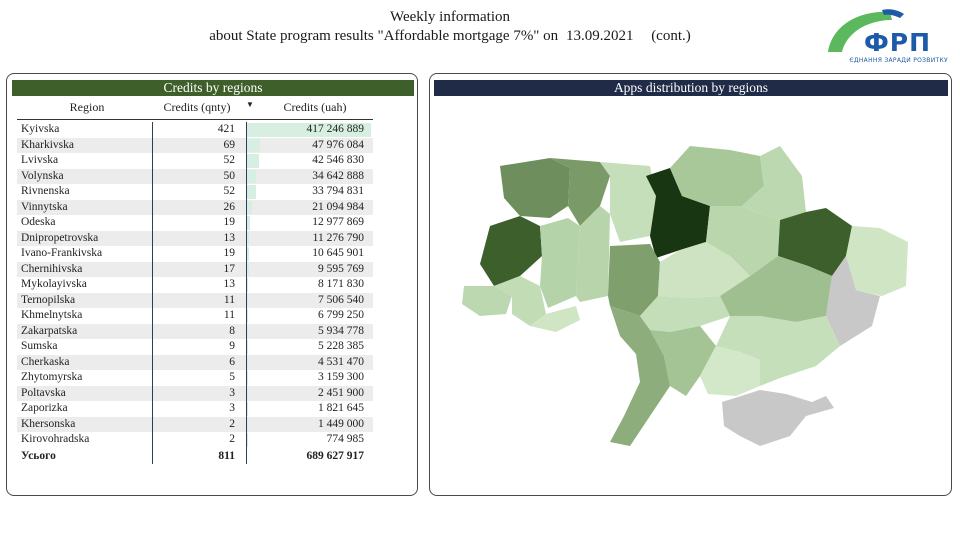 The height and width of the screenshot is (540, 960). What do you see at coordinates (42, 175) in the screenshot?
I see `row-region: Volynska` at bounding box center [42, 175].